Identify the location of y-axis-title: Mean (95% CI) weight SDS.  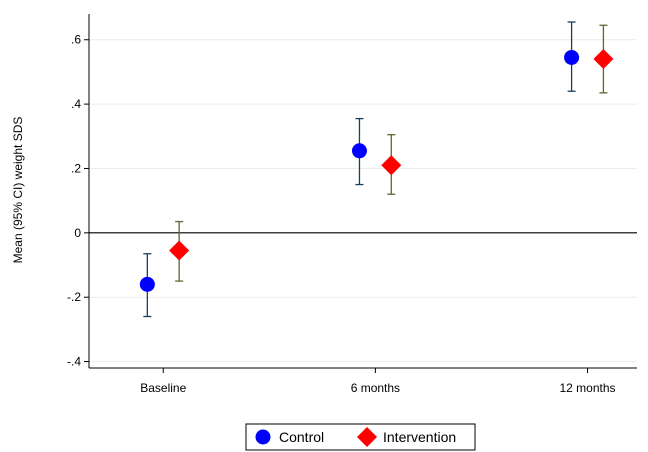
(18, 190).